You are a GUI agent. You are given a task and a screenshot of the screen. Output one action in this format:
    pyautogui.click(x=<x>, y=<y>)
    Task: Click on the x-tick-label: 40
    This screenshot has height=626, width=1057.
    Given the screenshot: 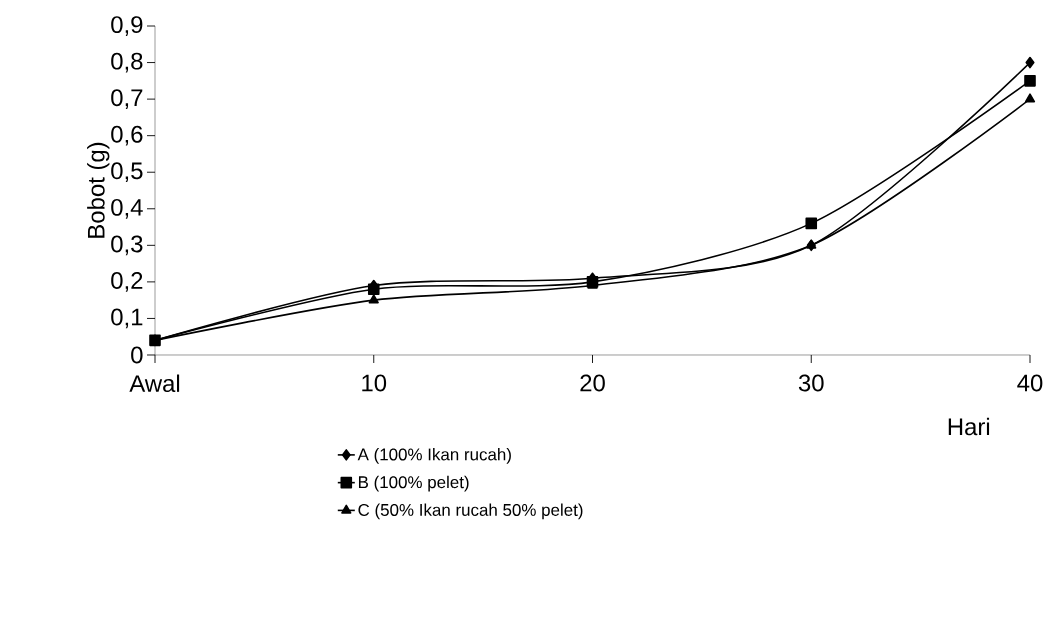 What is the action you would take?
    pyautogui.click(x=1030, y=383)
    